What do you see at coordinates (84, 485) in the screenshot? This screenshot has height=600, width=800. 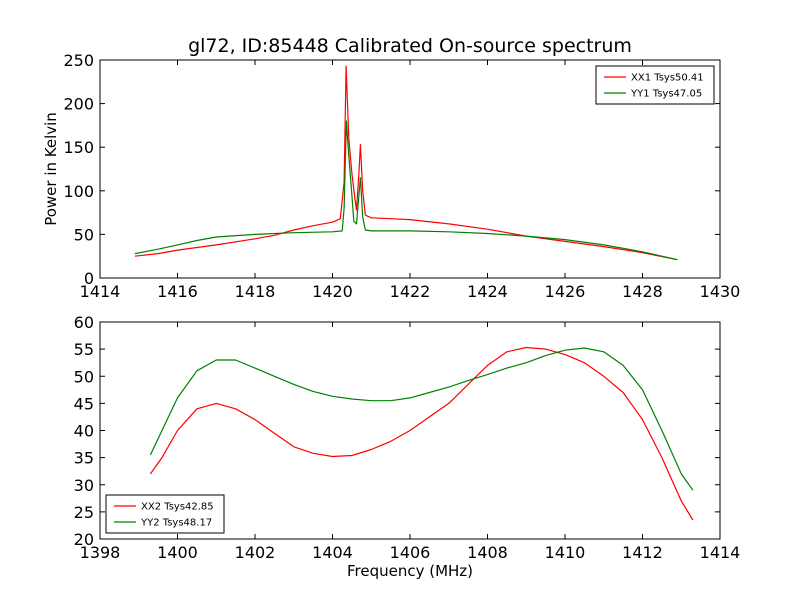 I see `y-tick-label: 30` at bounding box center [84, 485].